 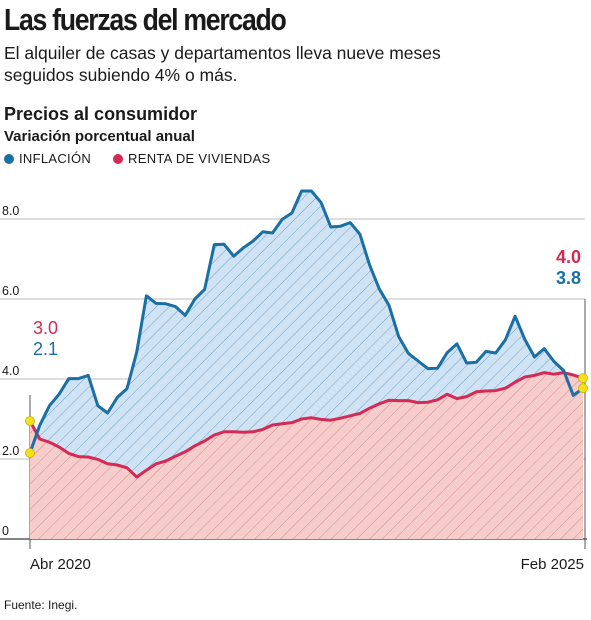 I want to click on inflation-end-label: 3.8, so click(x=568, y=278).